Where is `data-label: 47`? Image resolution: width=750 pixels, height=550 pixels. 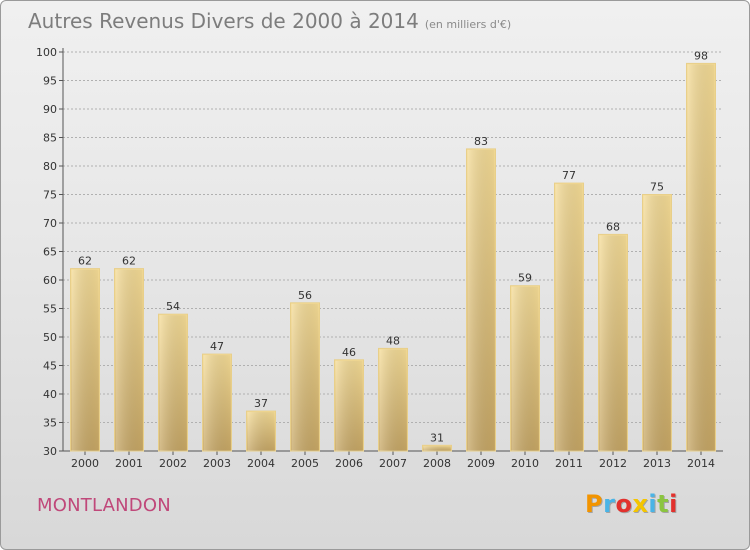
data-label: 47 is located at coordinates (217, 346).